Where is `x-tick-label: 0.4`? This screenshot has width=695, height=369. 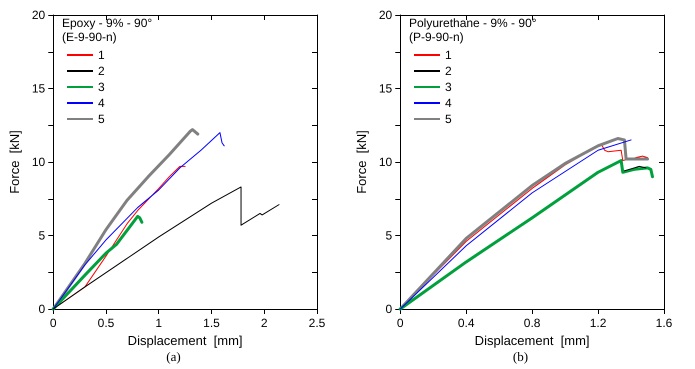
x-tick-label: 0.4 is located at coordinates (466, 323).